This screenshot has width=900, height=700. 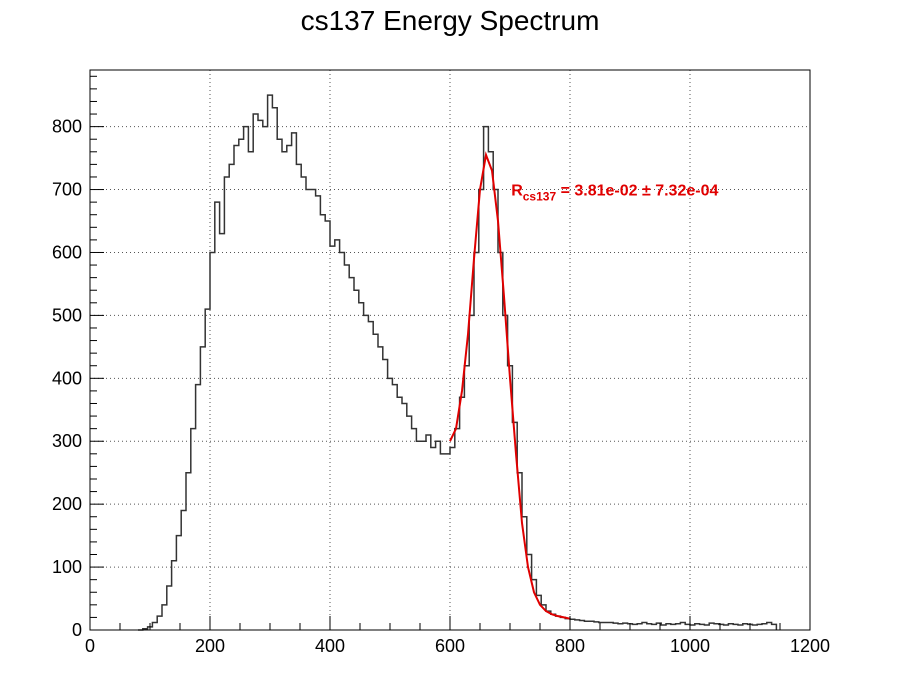 What do you see at coordinates (67, 190) in the screenshot?
I see `y-tick-label: 700` at bounding box center [67, 190].